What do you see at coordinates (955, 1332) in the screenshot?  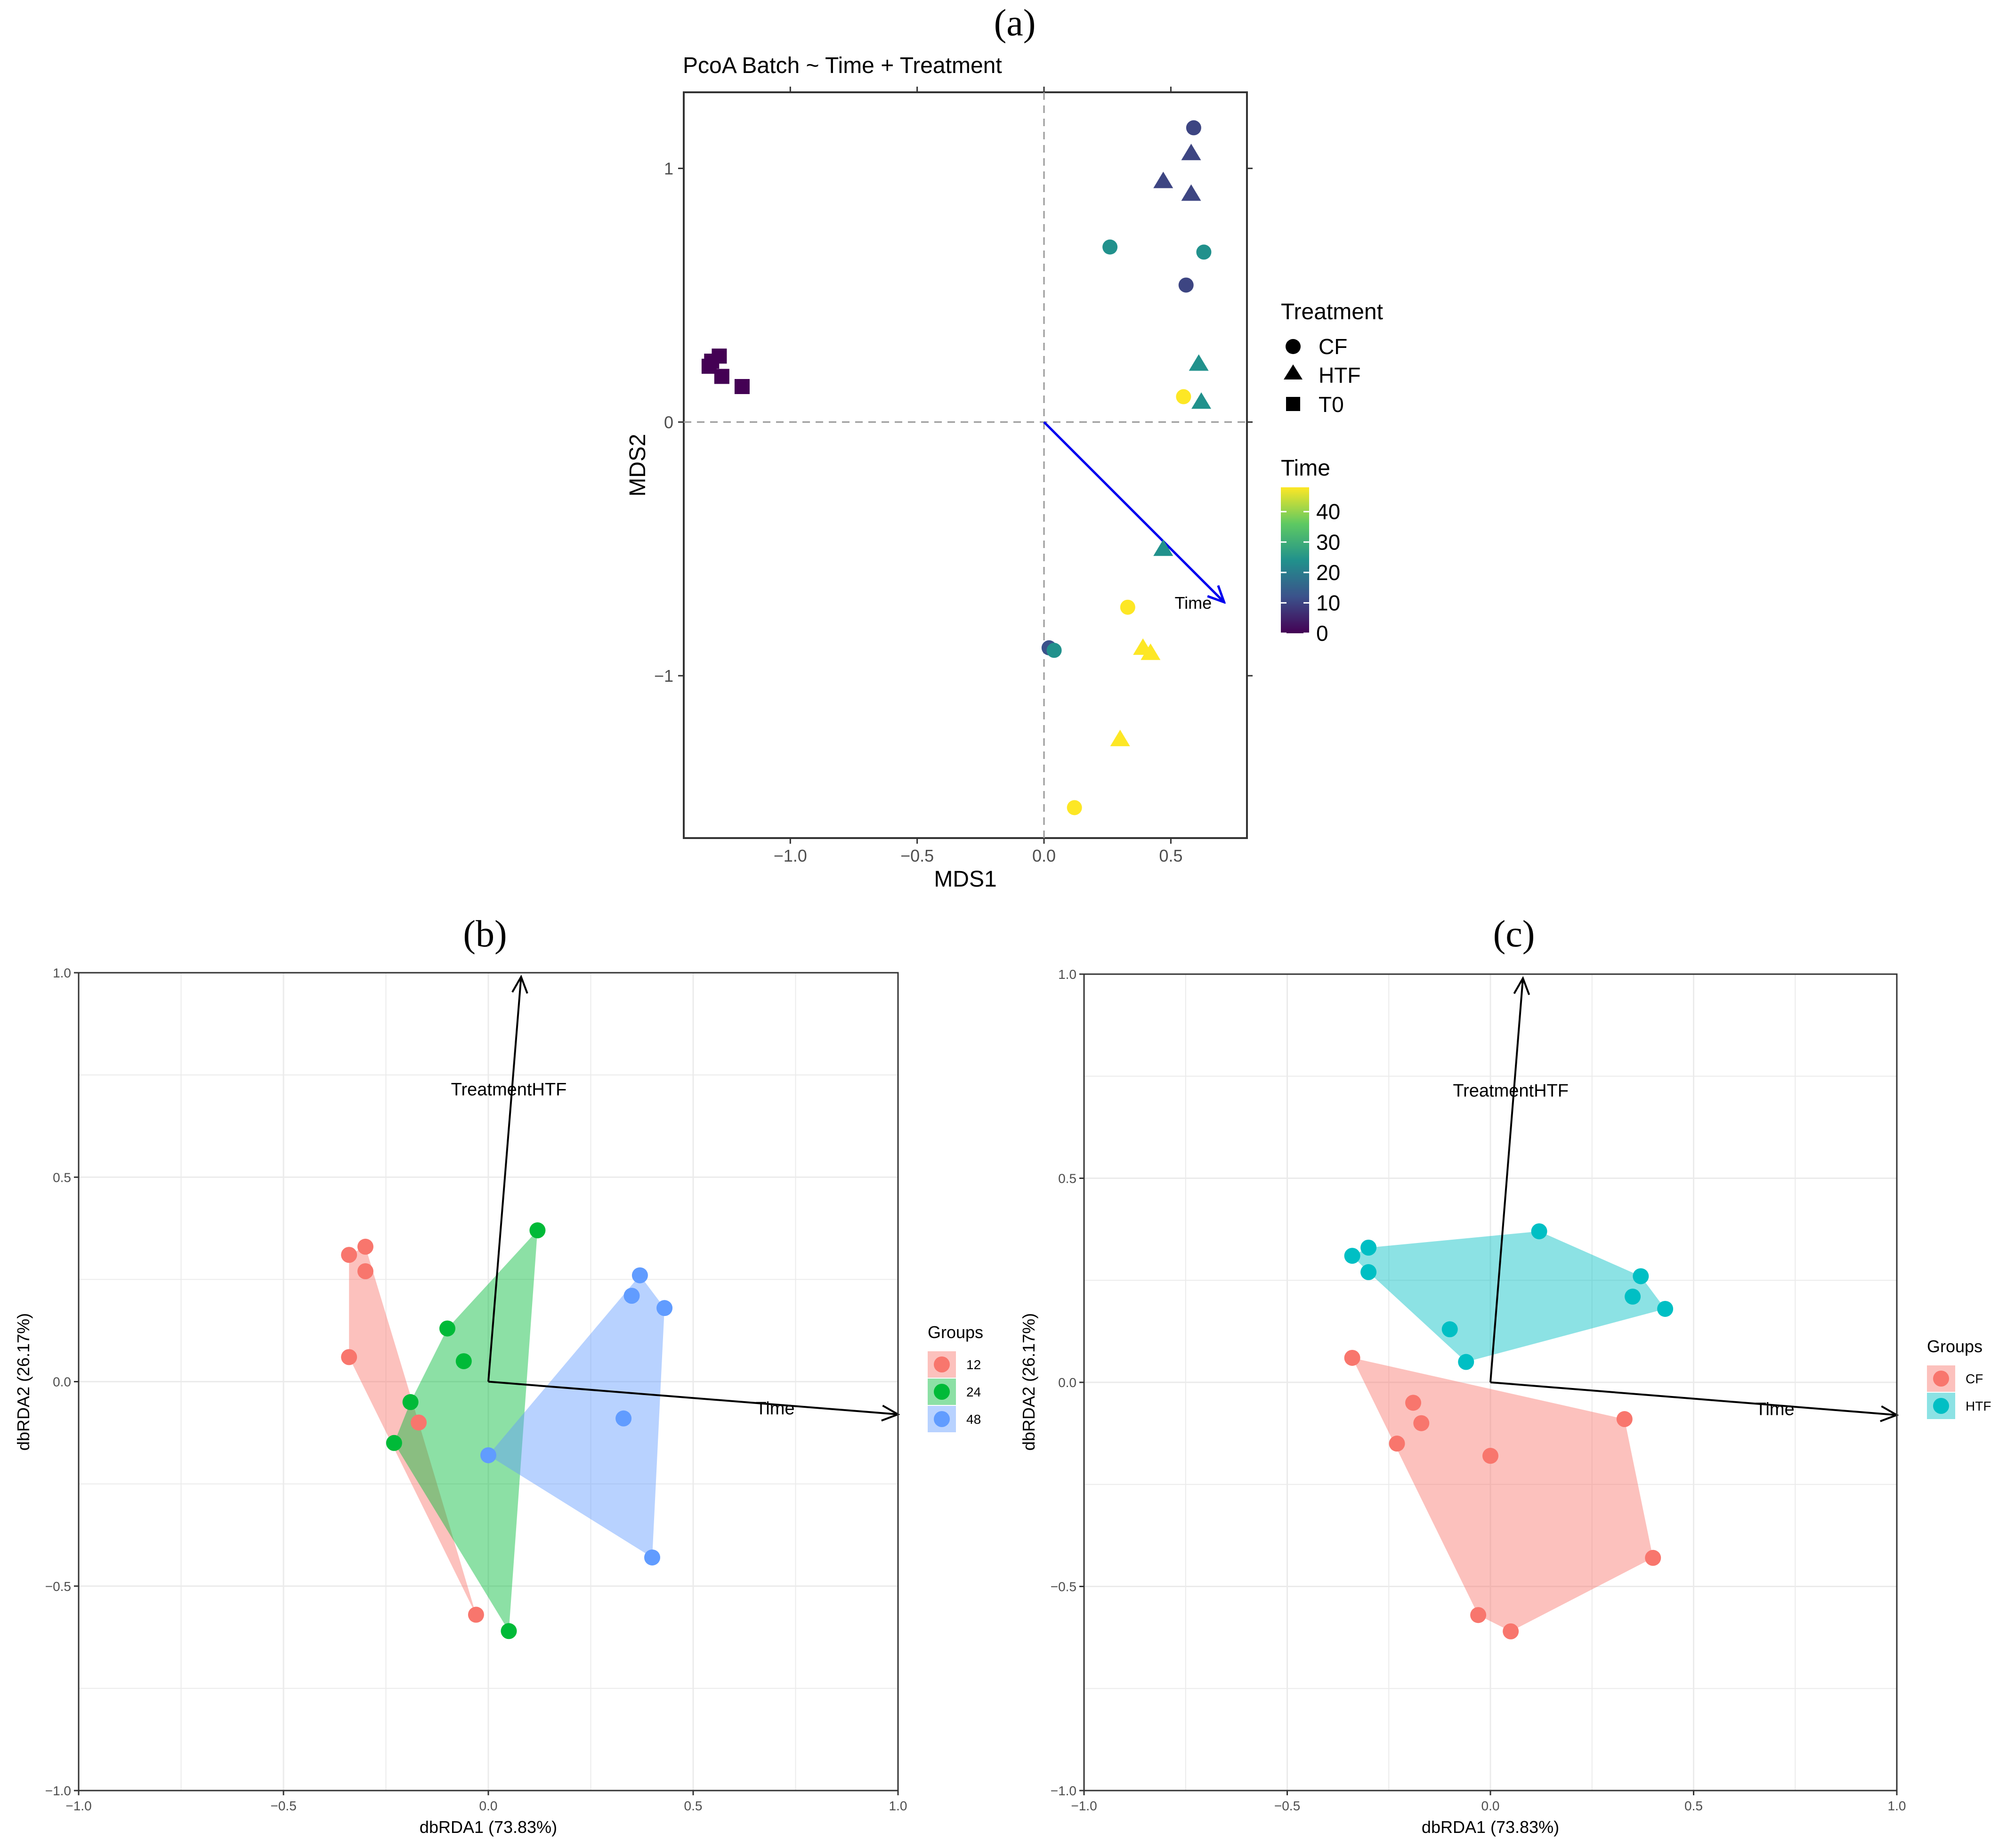 I see `dbrda-groups-legend-title: Groups` at bounding box center [955, 1332].